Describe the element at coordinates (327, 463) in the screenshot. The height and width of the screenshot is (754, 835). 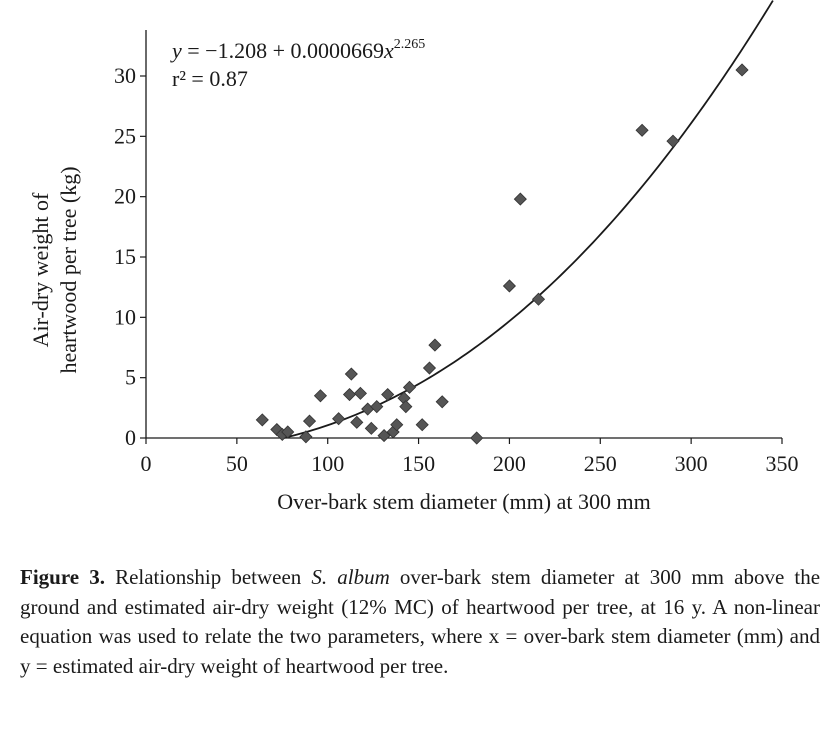
I see `x-tick-label: 100` at that location.